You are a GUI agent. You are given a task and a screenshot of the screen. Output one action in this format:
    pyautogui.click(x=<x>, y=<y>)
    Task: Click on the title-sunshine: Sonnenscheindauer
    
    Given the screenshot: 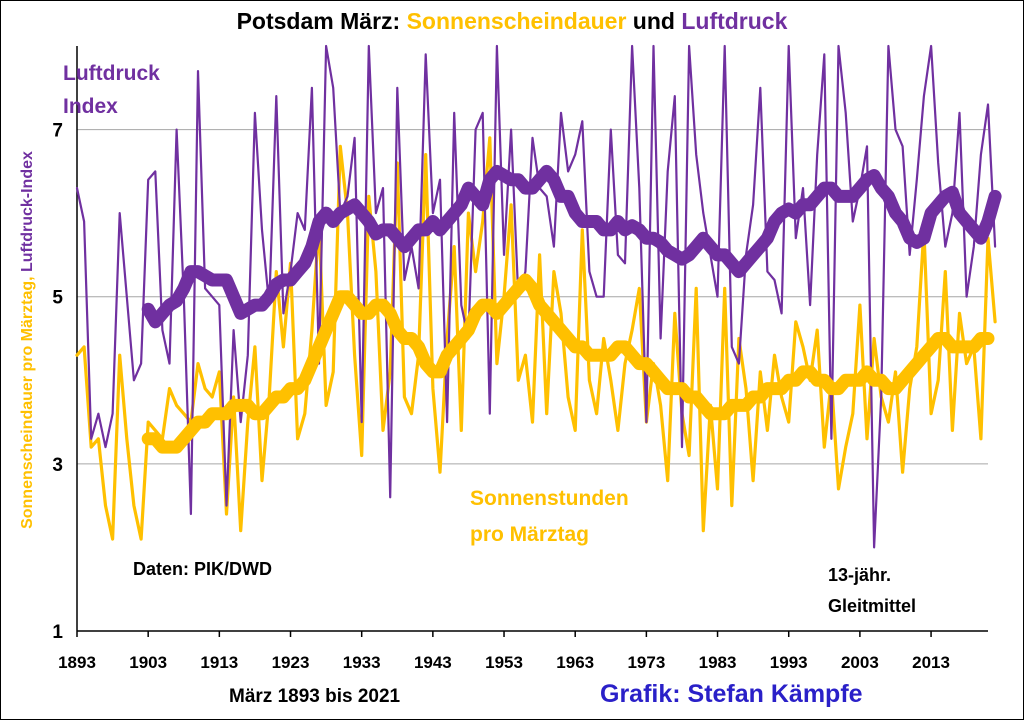 What is the action you would take?
    pyautogui.click(x=517, y=21)
    